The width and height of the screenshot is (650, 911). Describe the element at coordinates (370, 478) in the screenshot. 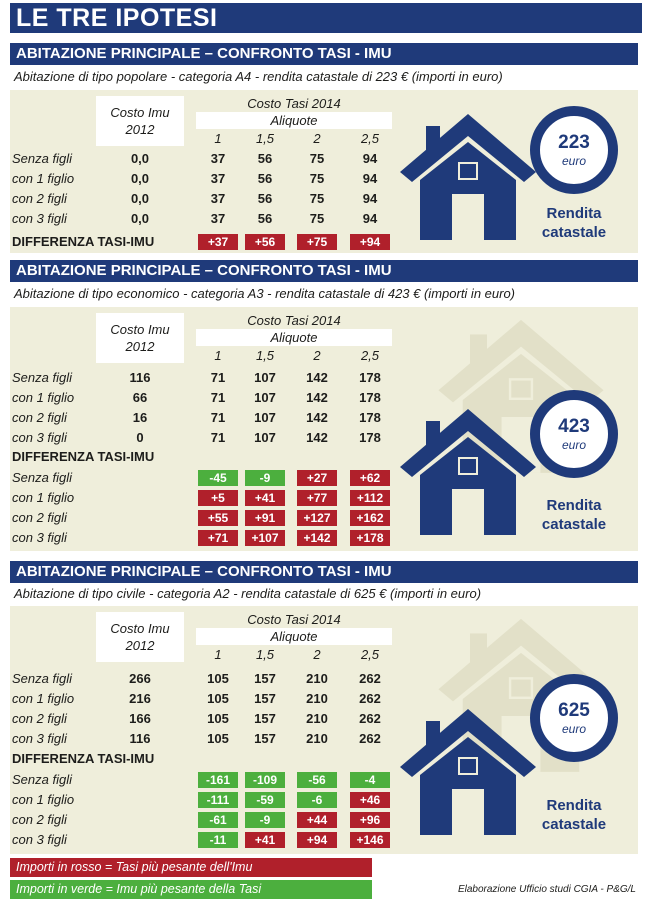

I see `difference-badge: +62` at that location.